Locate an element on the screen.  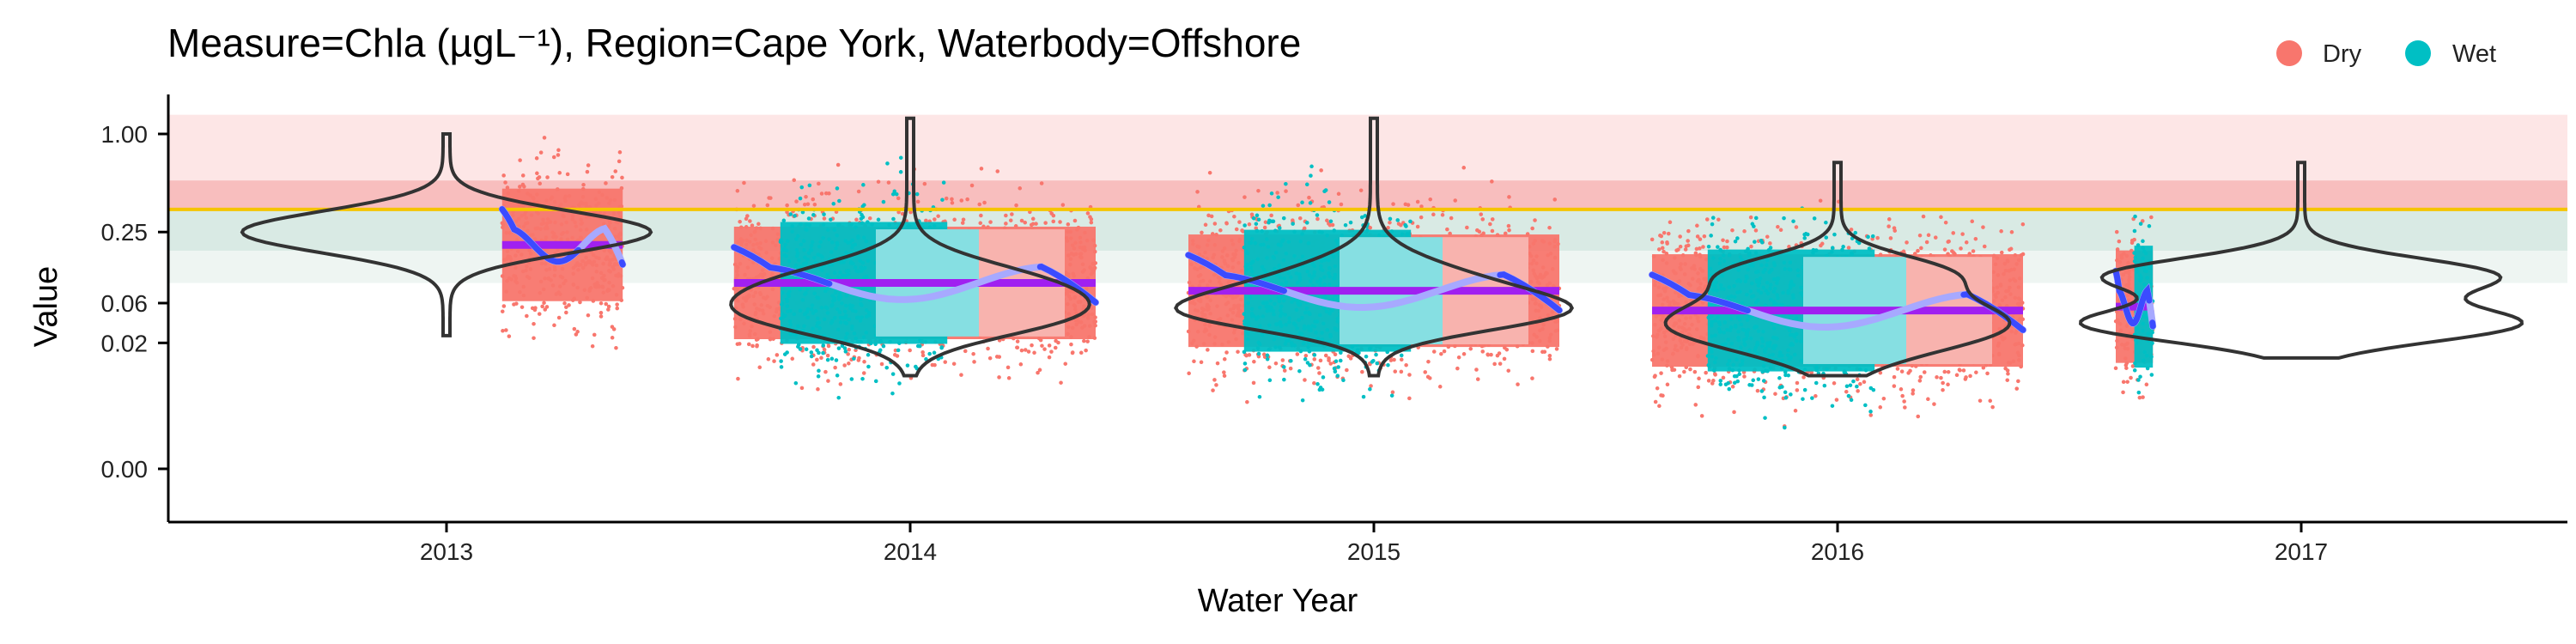
y-tick-label: 1.00 is located at coordinates (125, 134).